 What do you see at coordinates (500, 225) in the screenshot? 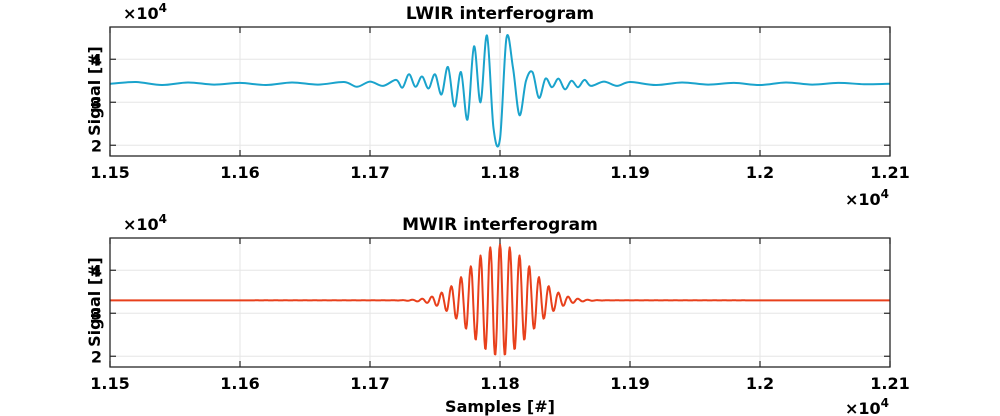
I see `title-mwir: MWIR interferogram` at bounding box center [500, 225].